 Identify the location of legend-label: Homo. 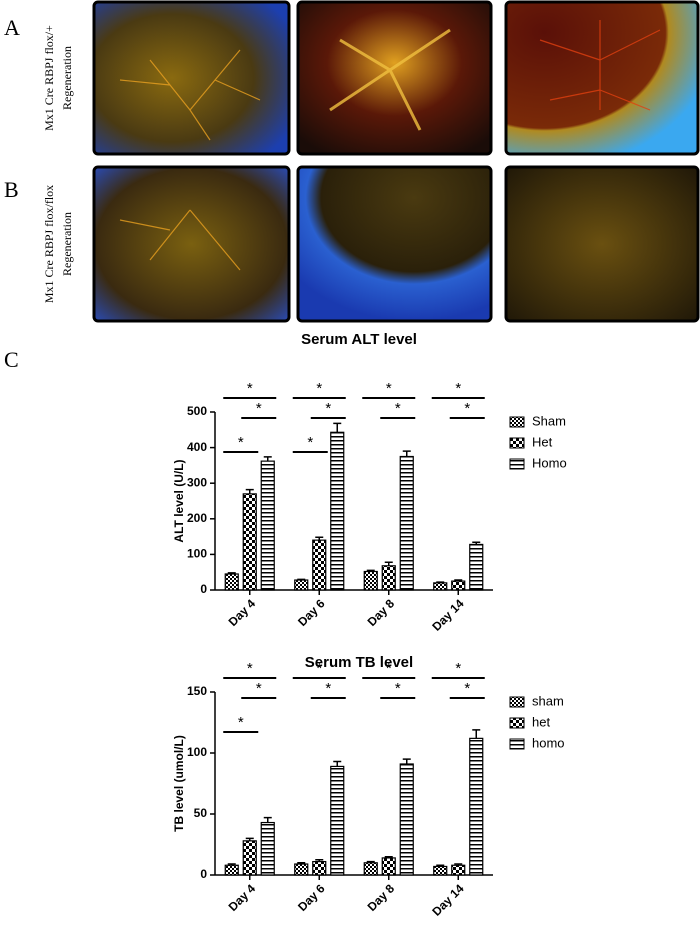
(549, 462).